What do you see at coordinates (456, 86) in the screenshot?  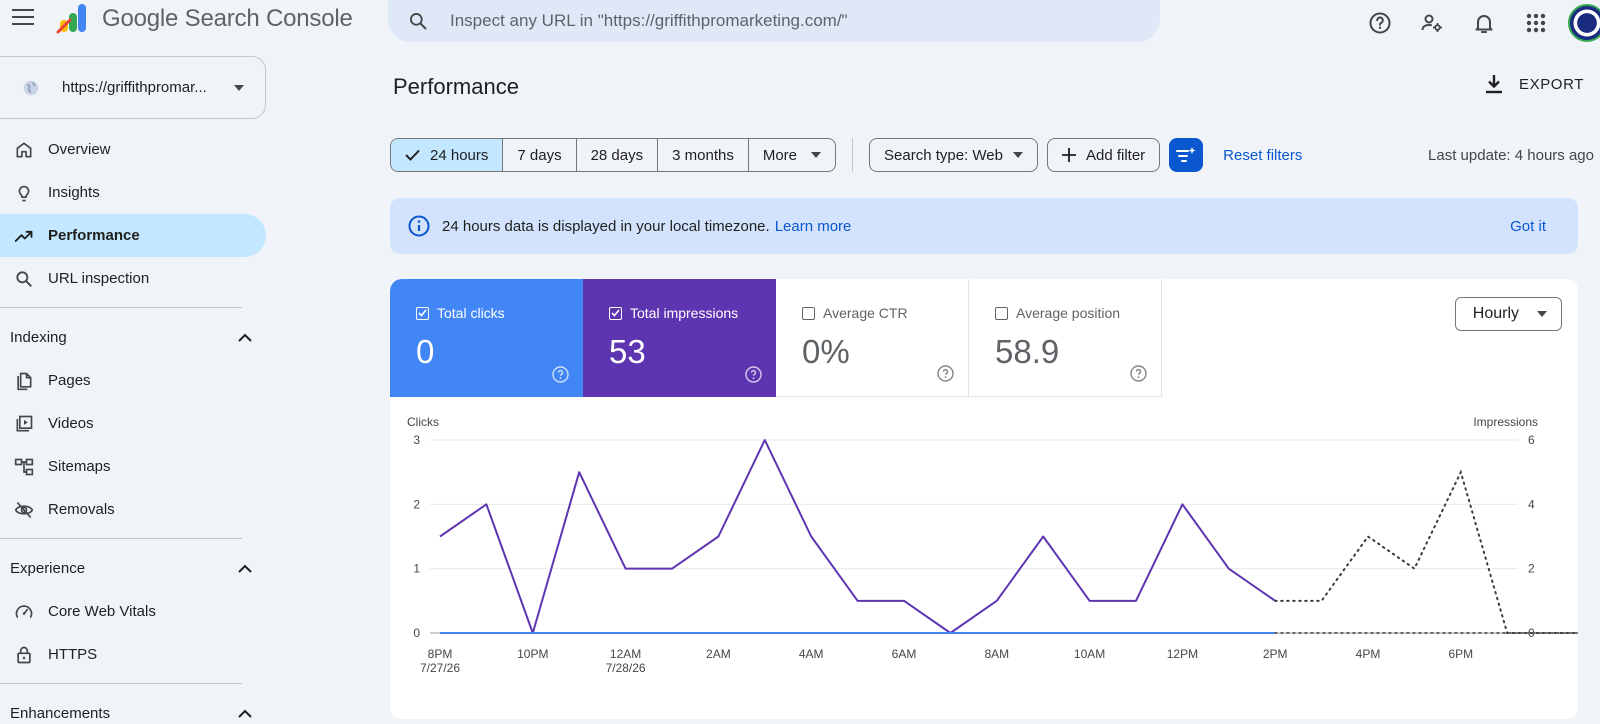 I see `page-title: Performance` at bounding box center [456, 86].